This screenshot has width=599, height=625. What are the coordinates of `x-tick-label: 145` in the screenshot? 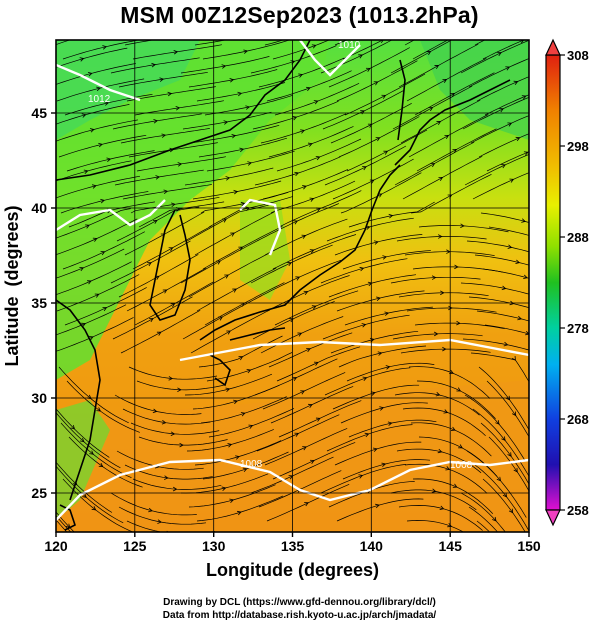 It's located at (451, 546).